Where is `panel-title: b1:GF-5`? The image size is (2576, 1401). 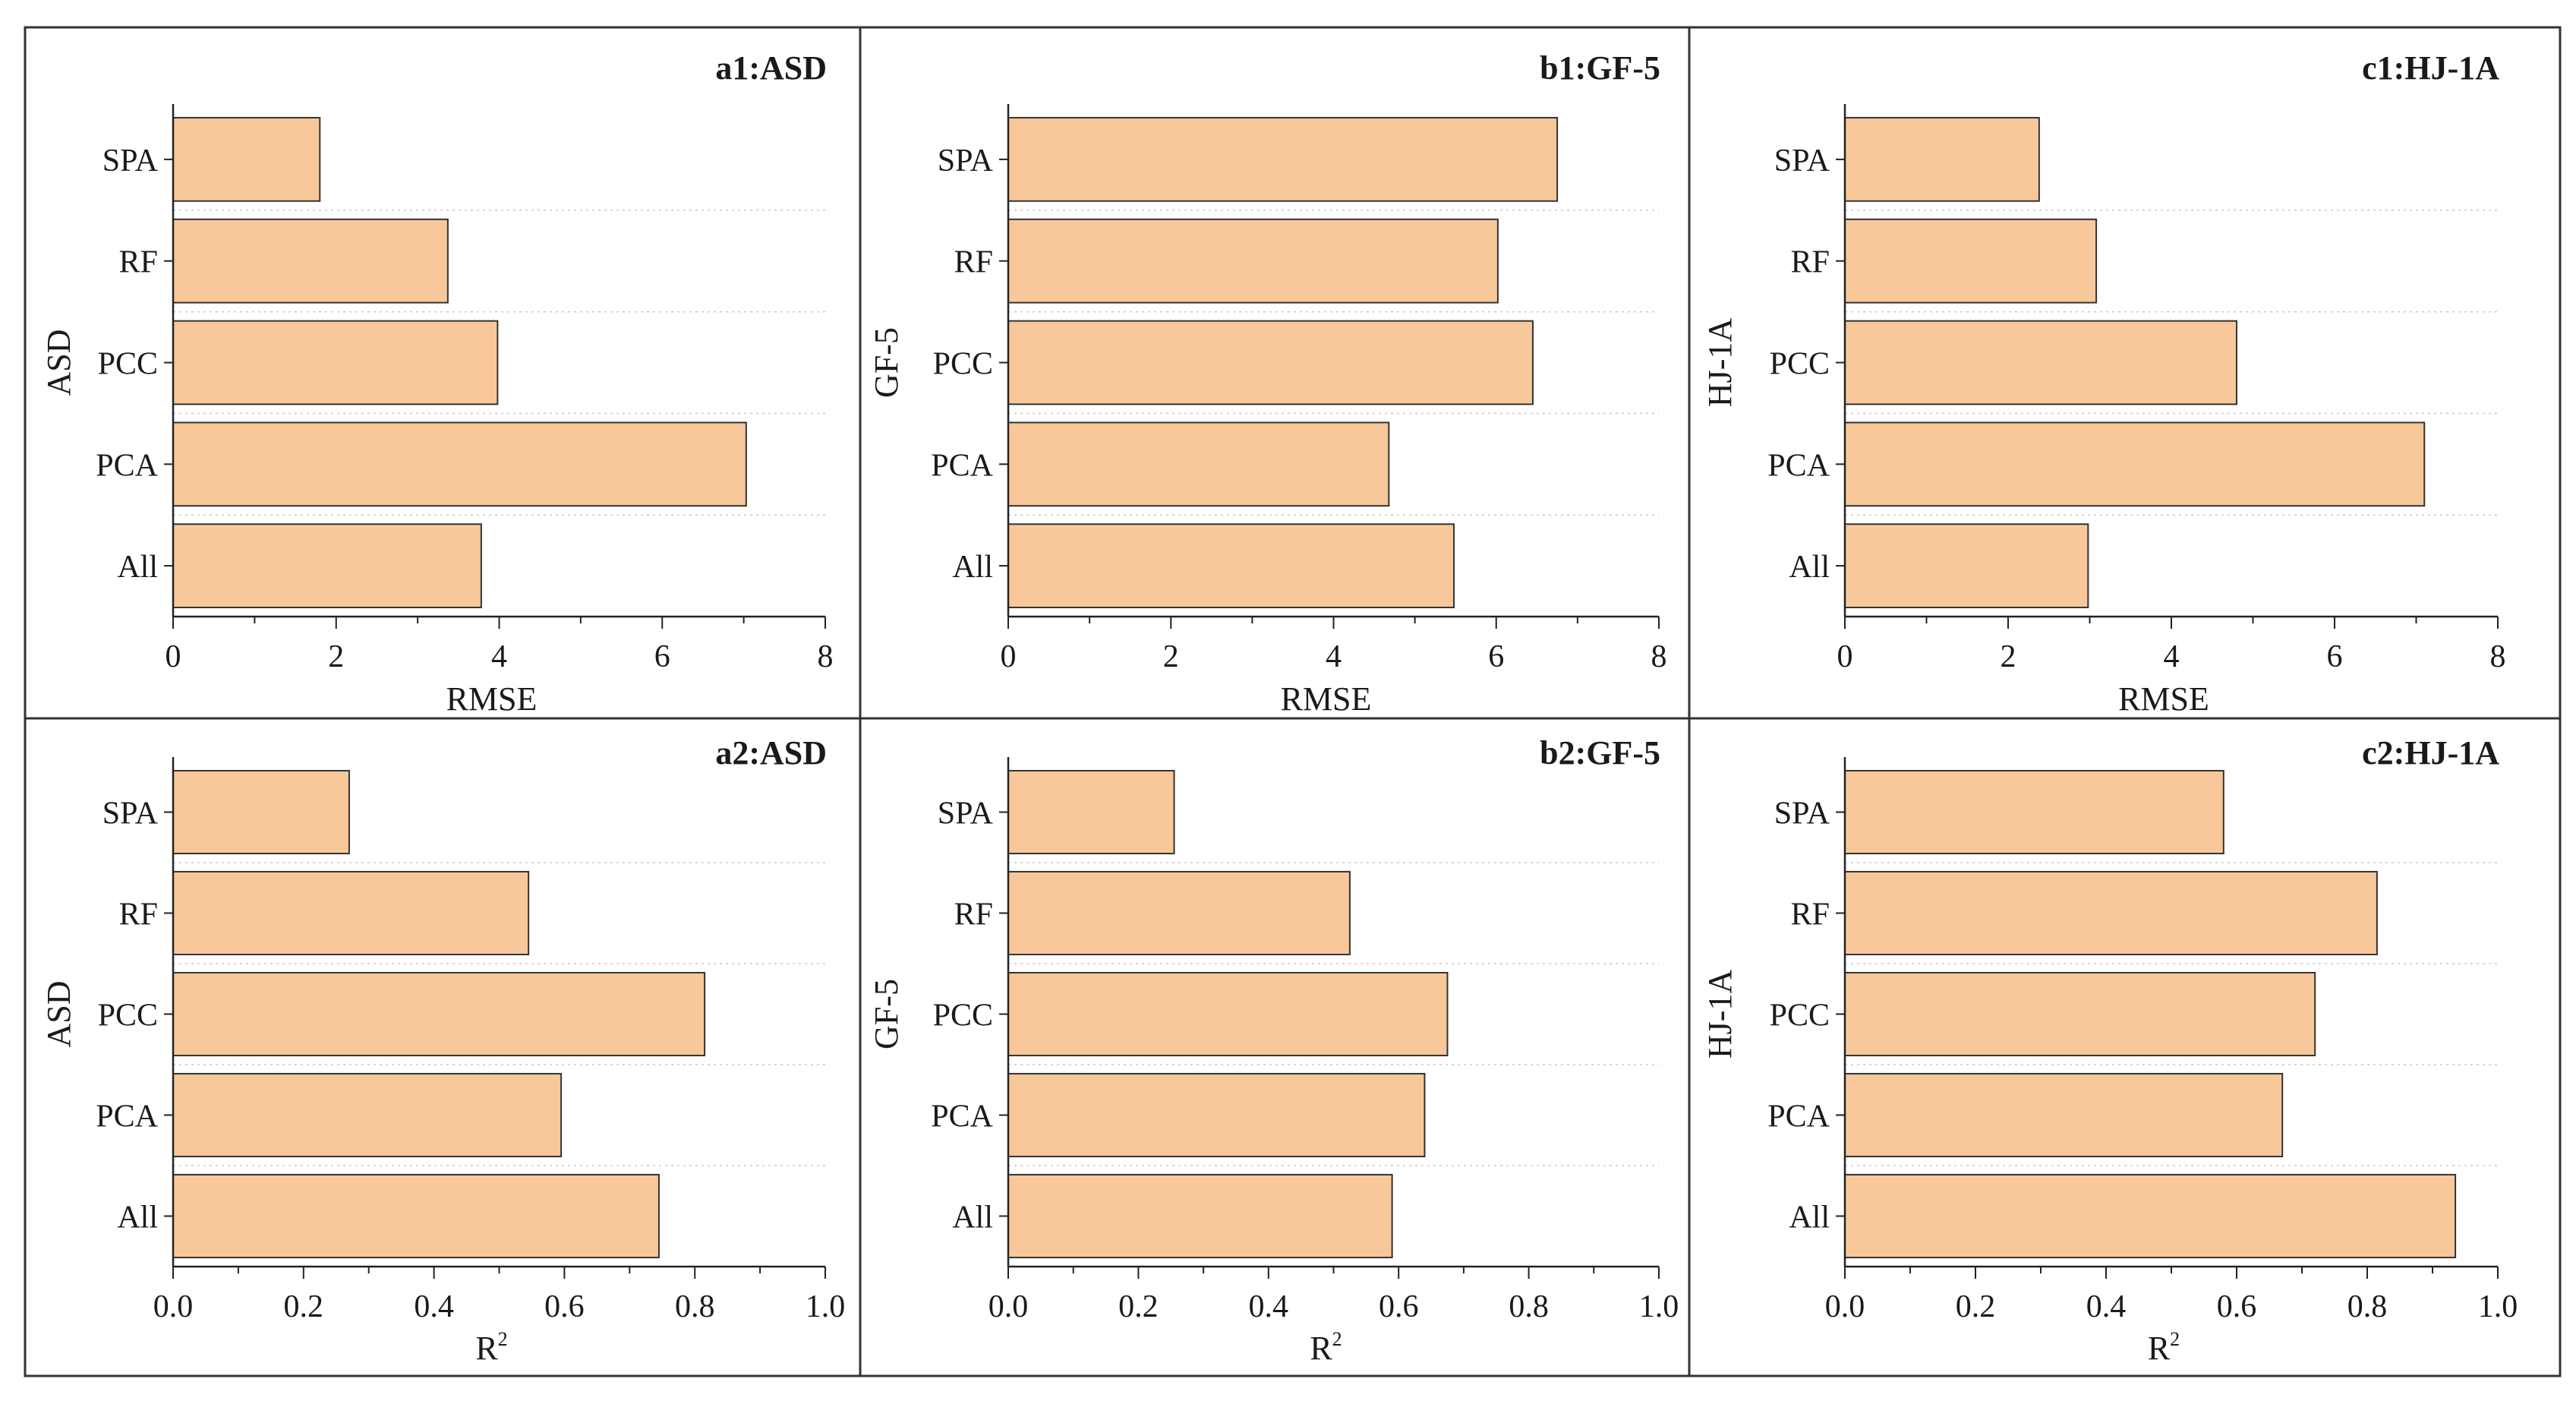
panel-title: b1:GF-5 is located at coordinates (1600, 68).